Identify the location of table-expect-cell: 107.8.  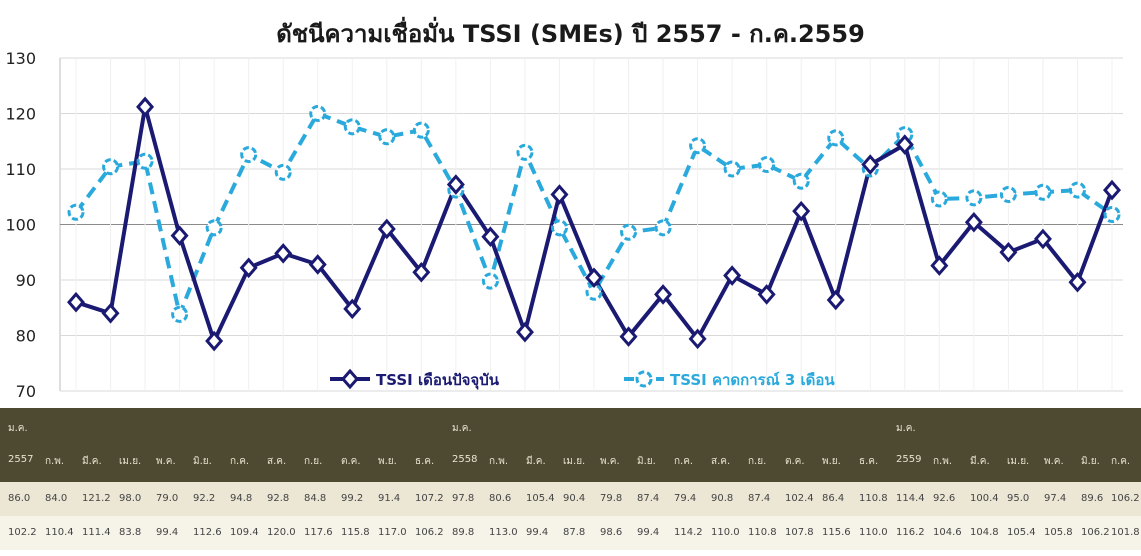
(799, 532).